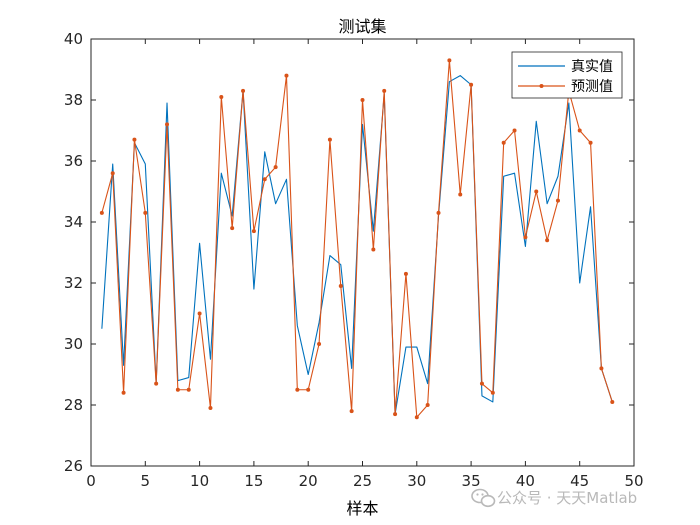  I want to click on x-tick-label: 5, so click(146, 481).